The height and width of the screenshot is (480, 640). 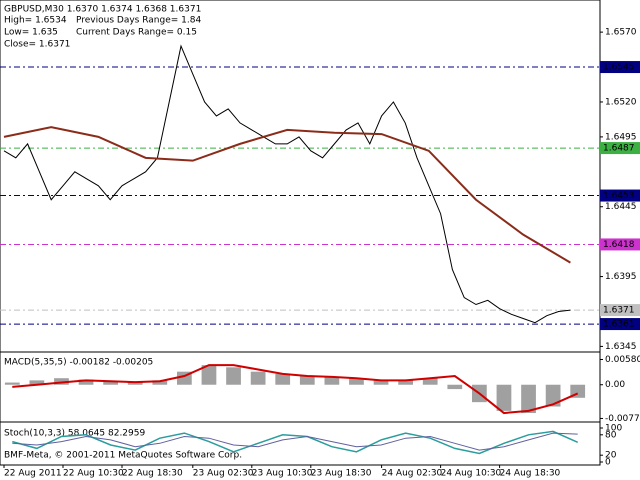 What do you see at coordinates (341, 474) in the screenshot?
I see `x-tick-label: 23 Aug 18:30` at bounding box center [341, 474].